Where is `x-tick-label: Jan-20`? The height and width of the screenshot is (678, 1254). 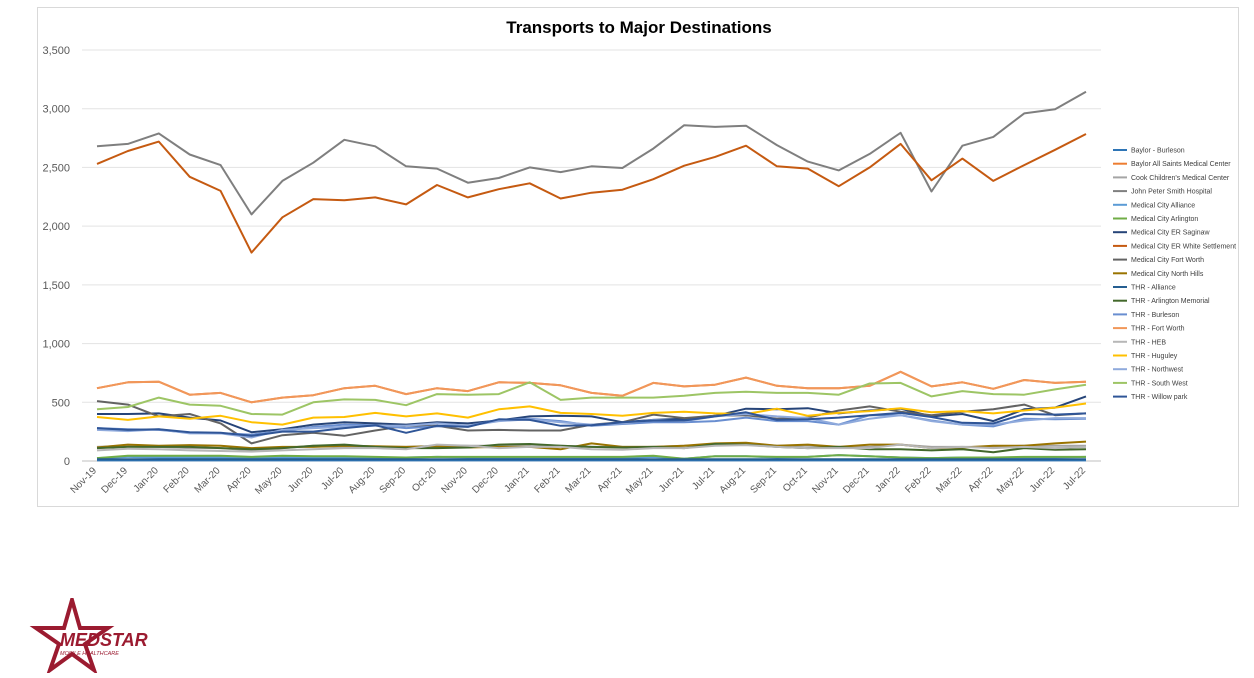
x-tick-label: Jan-20 is located at coordinates (147, 480).